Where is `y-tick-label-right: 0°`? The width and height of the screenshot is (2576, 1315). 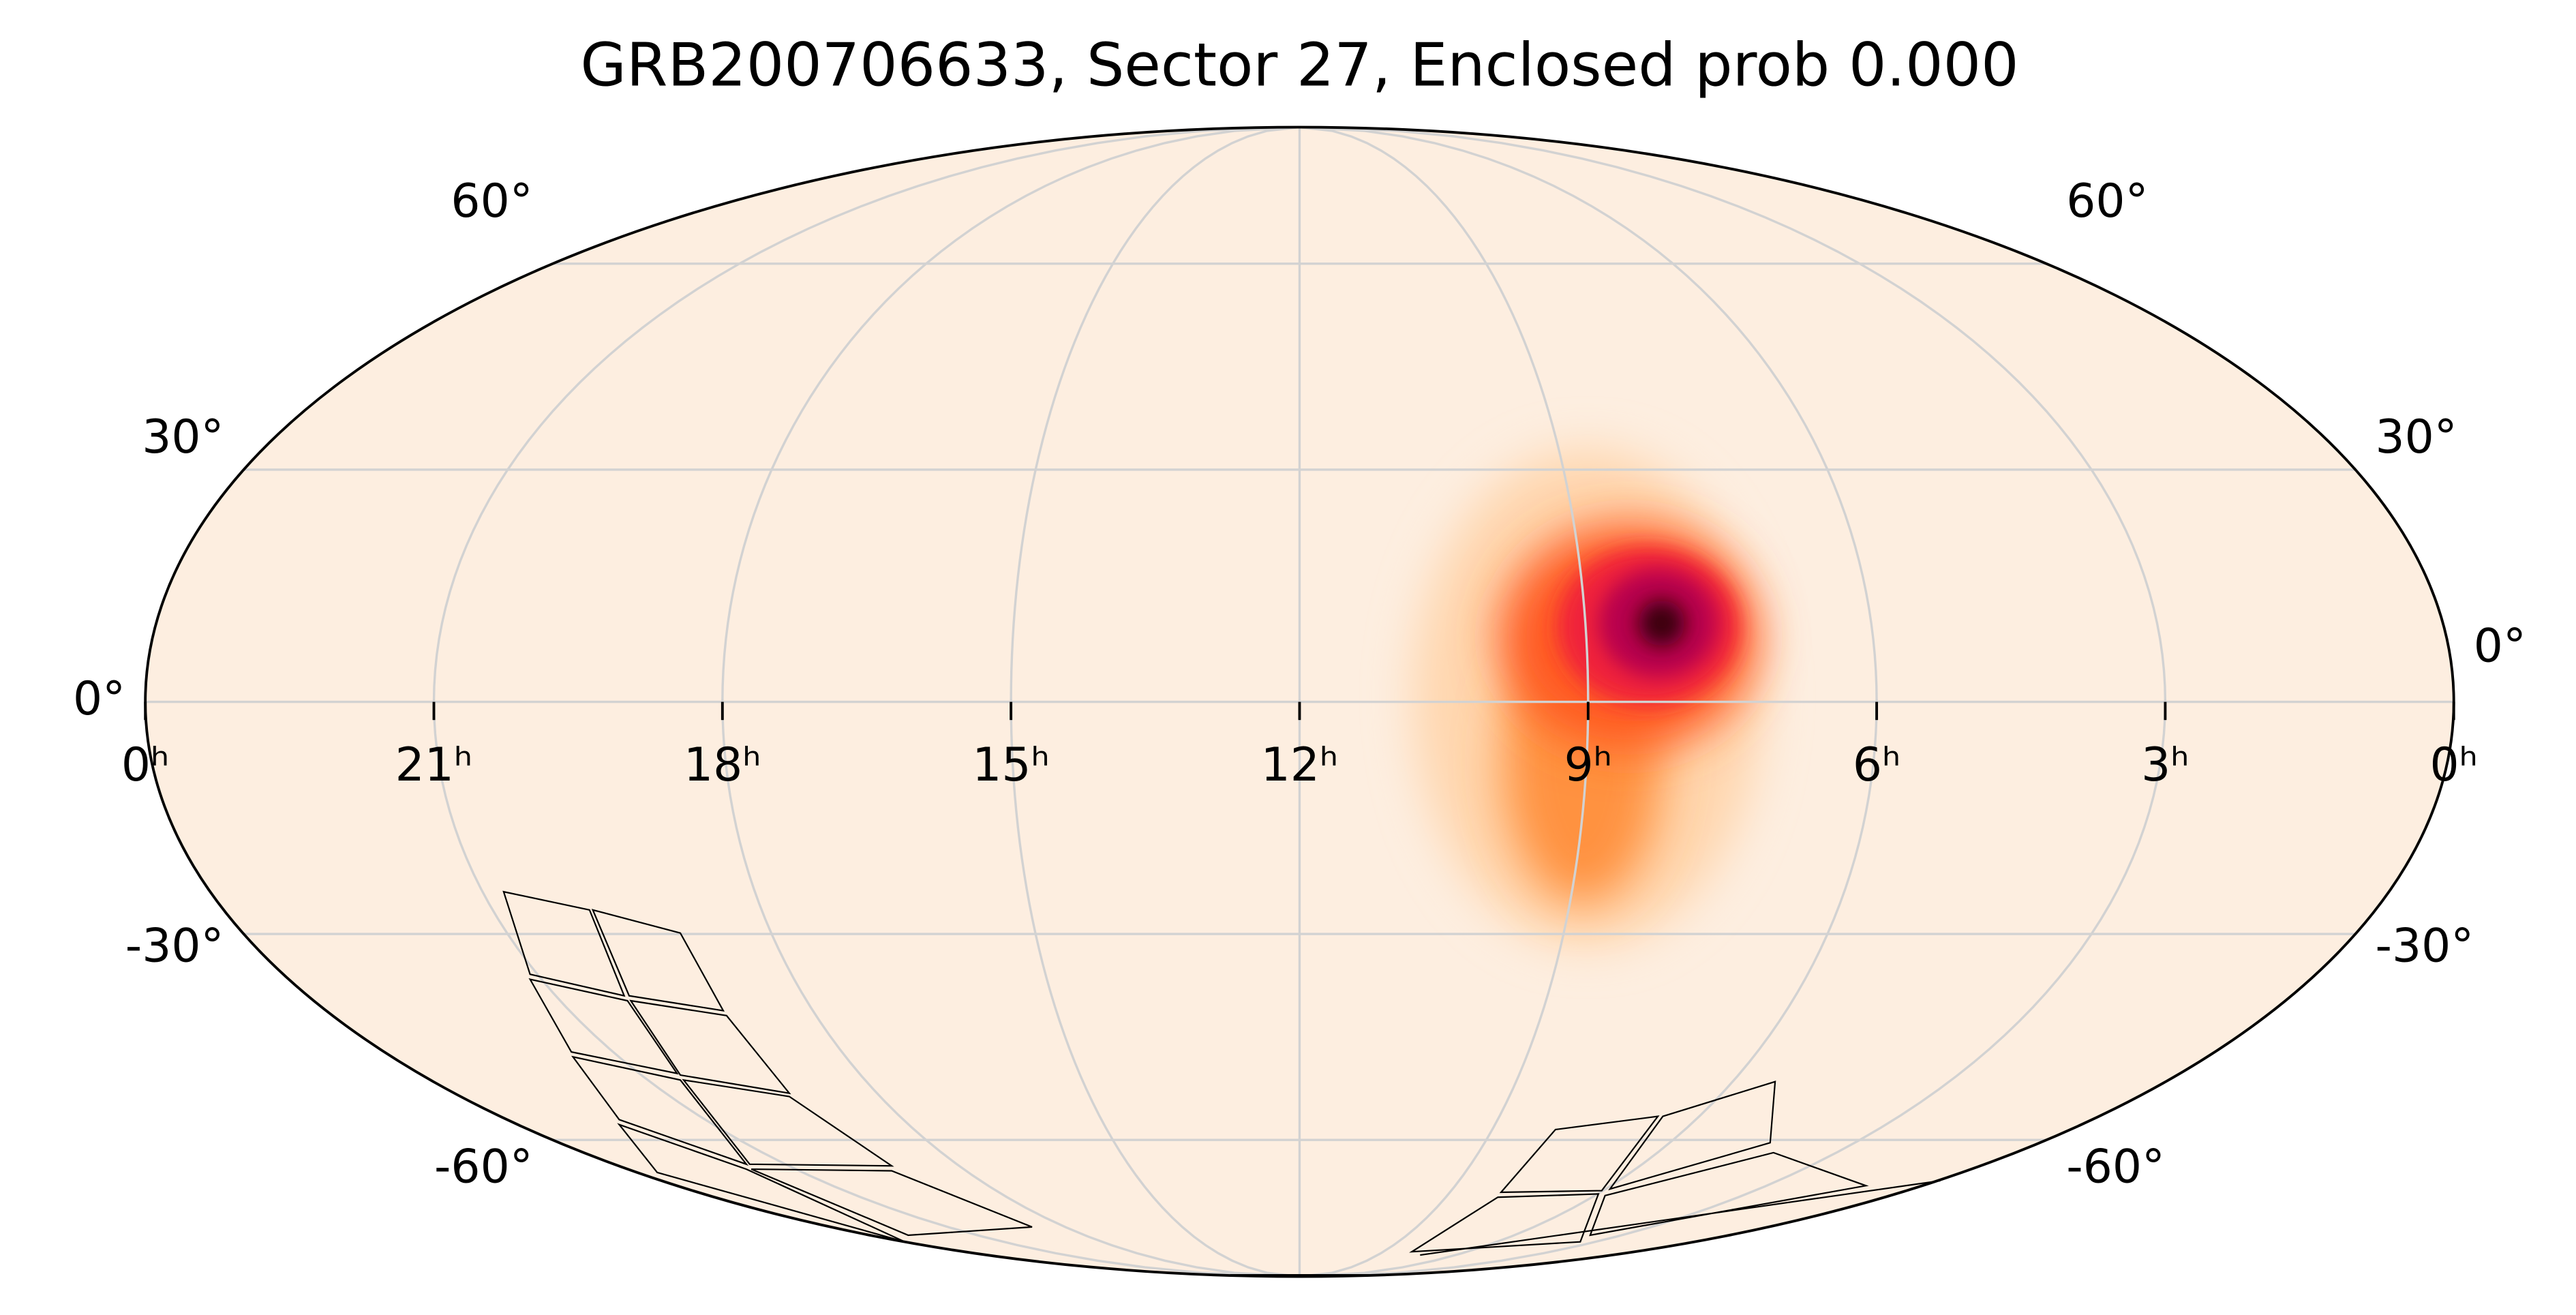 y-tick-label-right: 0° is located at coordinates (2500, 646).